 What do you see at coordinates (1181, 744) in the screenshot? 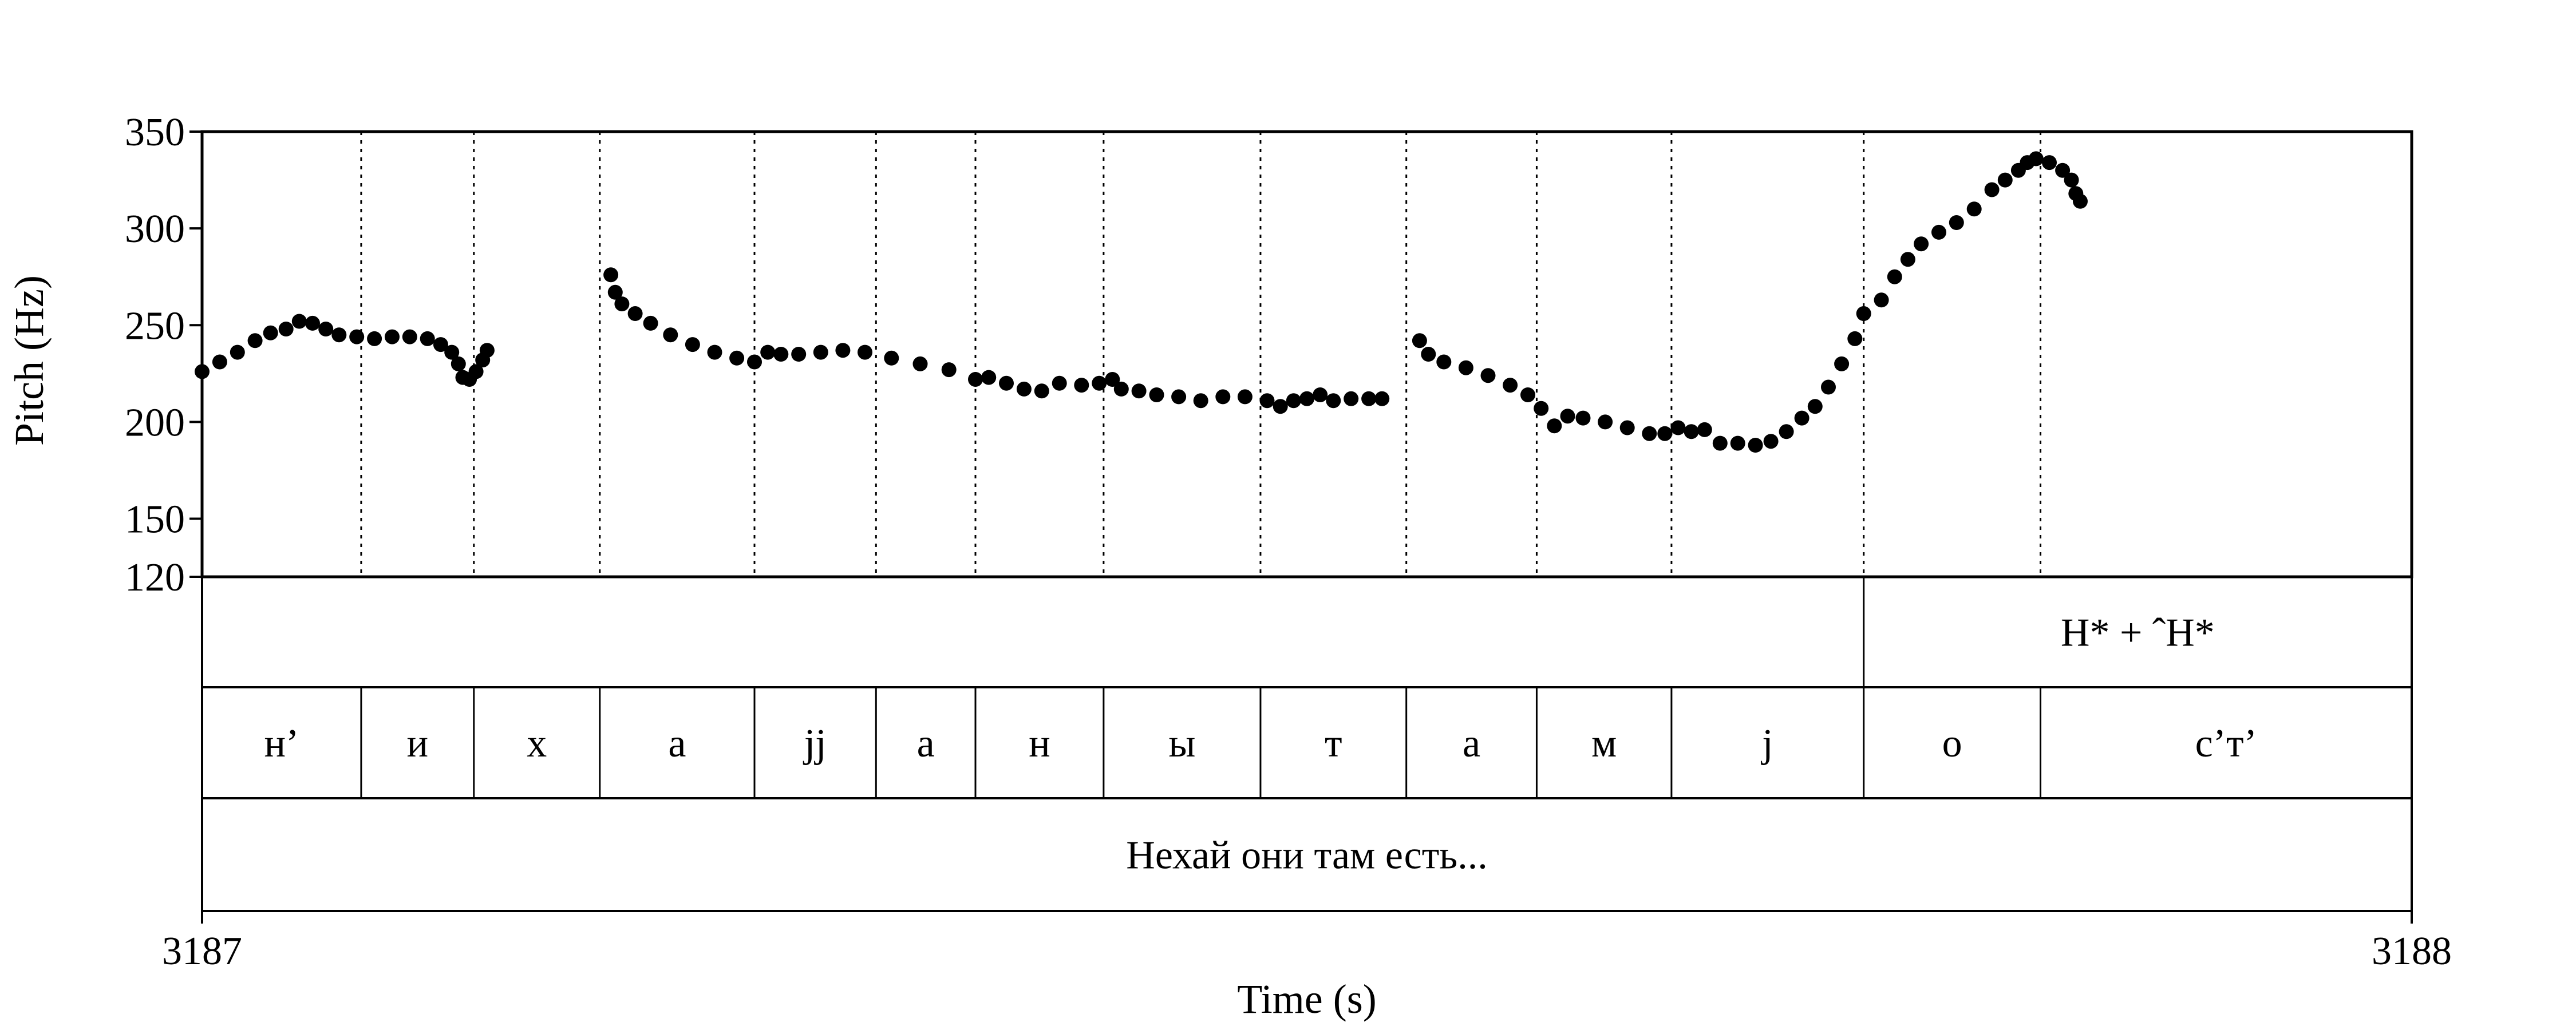
I see `tier-label-segments: ы` at bounding box center [1181, 744].